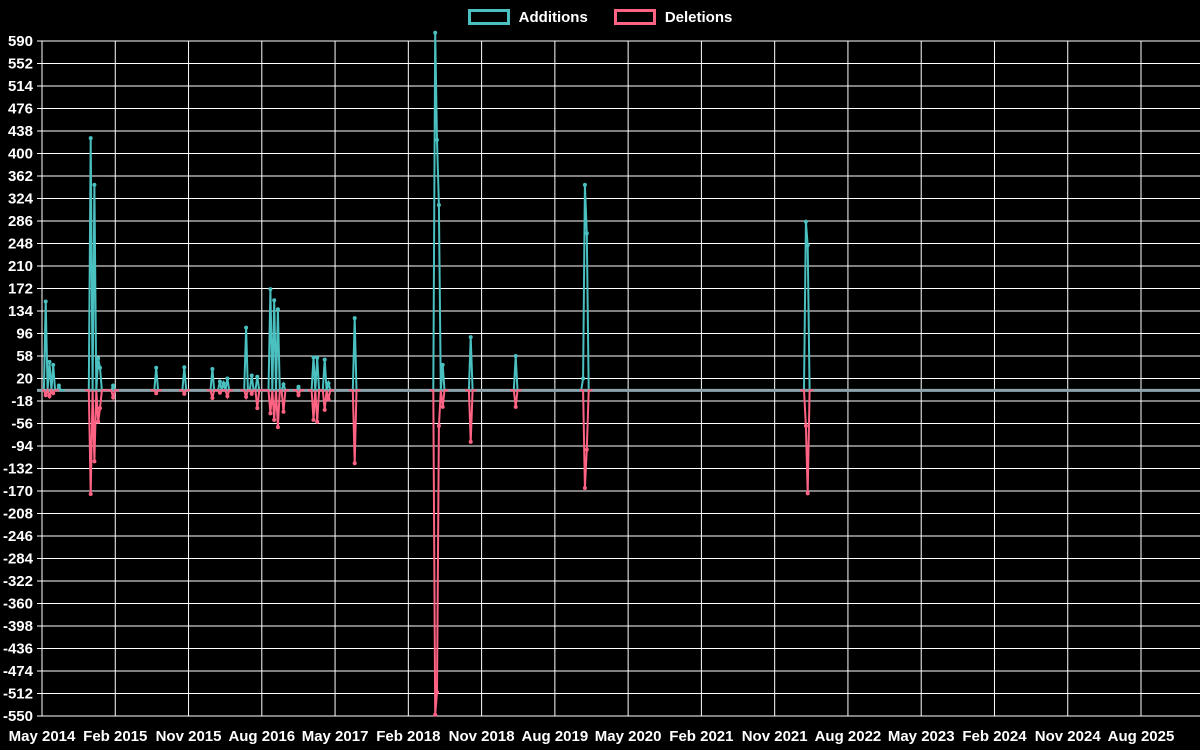 The width and height of the screenshot is (1200, 750). What do you see at coordinates (42, 736) in the screenshot?
I see `x-tick-label: May 2014` at bounding box center [42, 736].